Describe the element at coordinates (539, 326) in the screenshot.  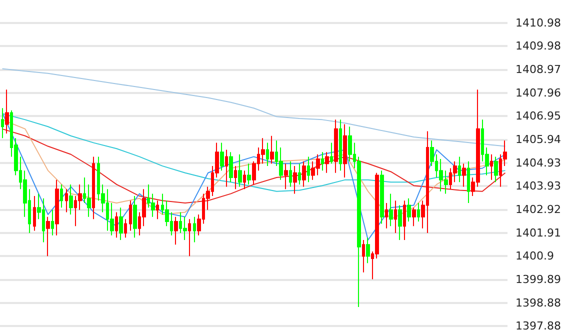
I see `y-tick-label: 1397.88` at that location.